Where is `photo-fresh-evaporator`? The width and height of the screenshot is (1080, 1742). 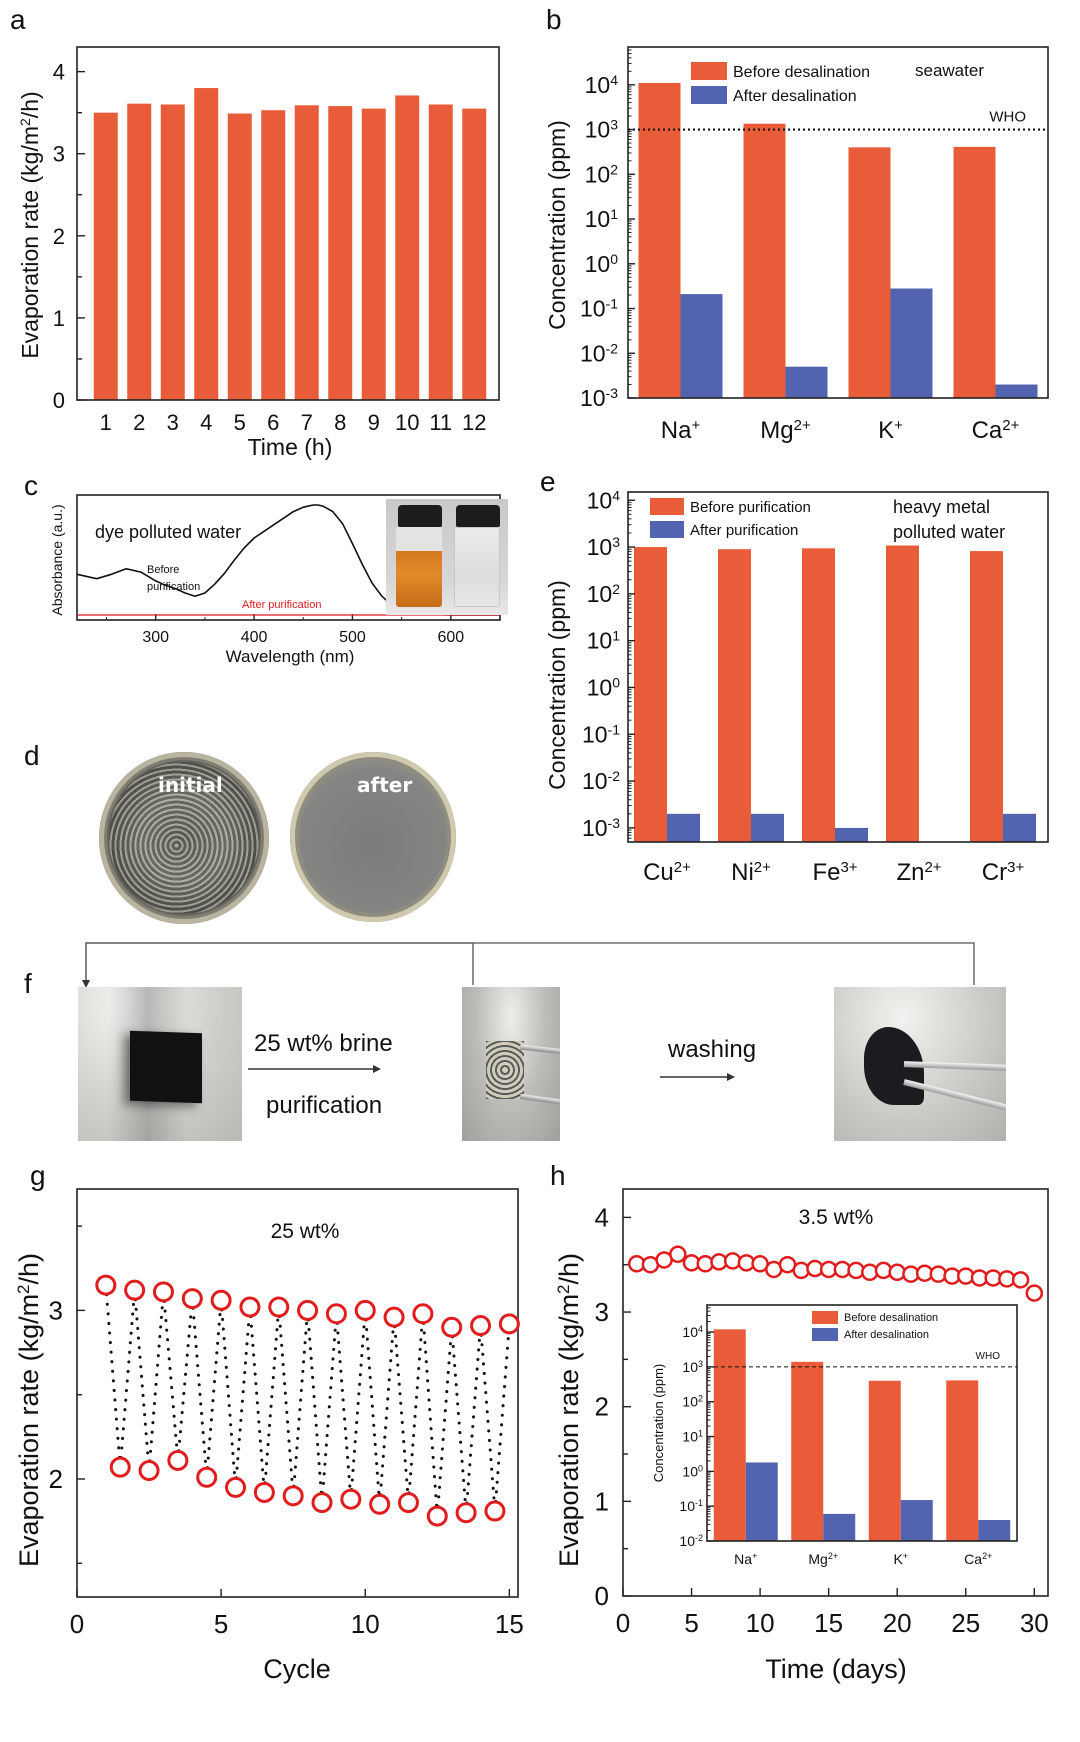
photo-fresh-evaporator is located at coordinates (160, 1064).